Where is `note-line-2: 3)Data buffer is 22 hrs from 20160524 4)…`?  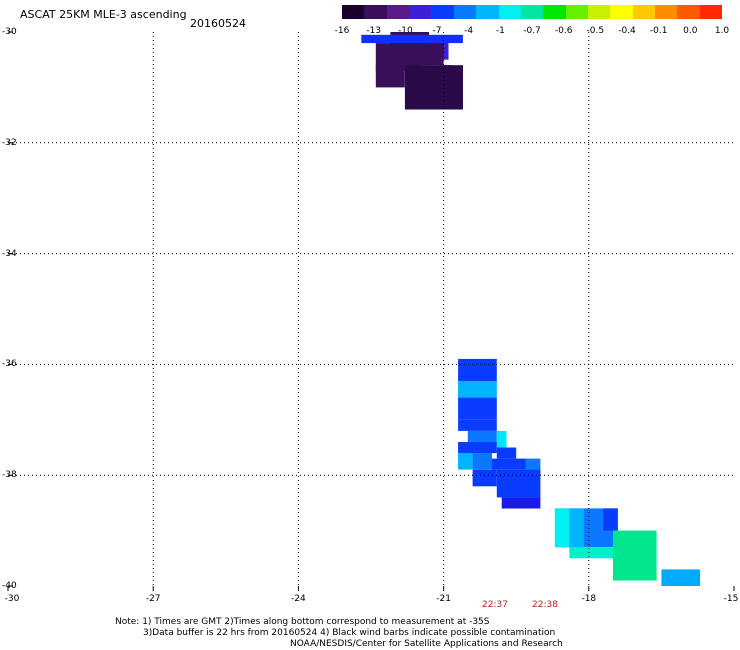 note-line-2: 3)Data buffer is 22 hrs from 20160524 4)… is located at coordinates (349, 633).